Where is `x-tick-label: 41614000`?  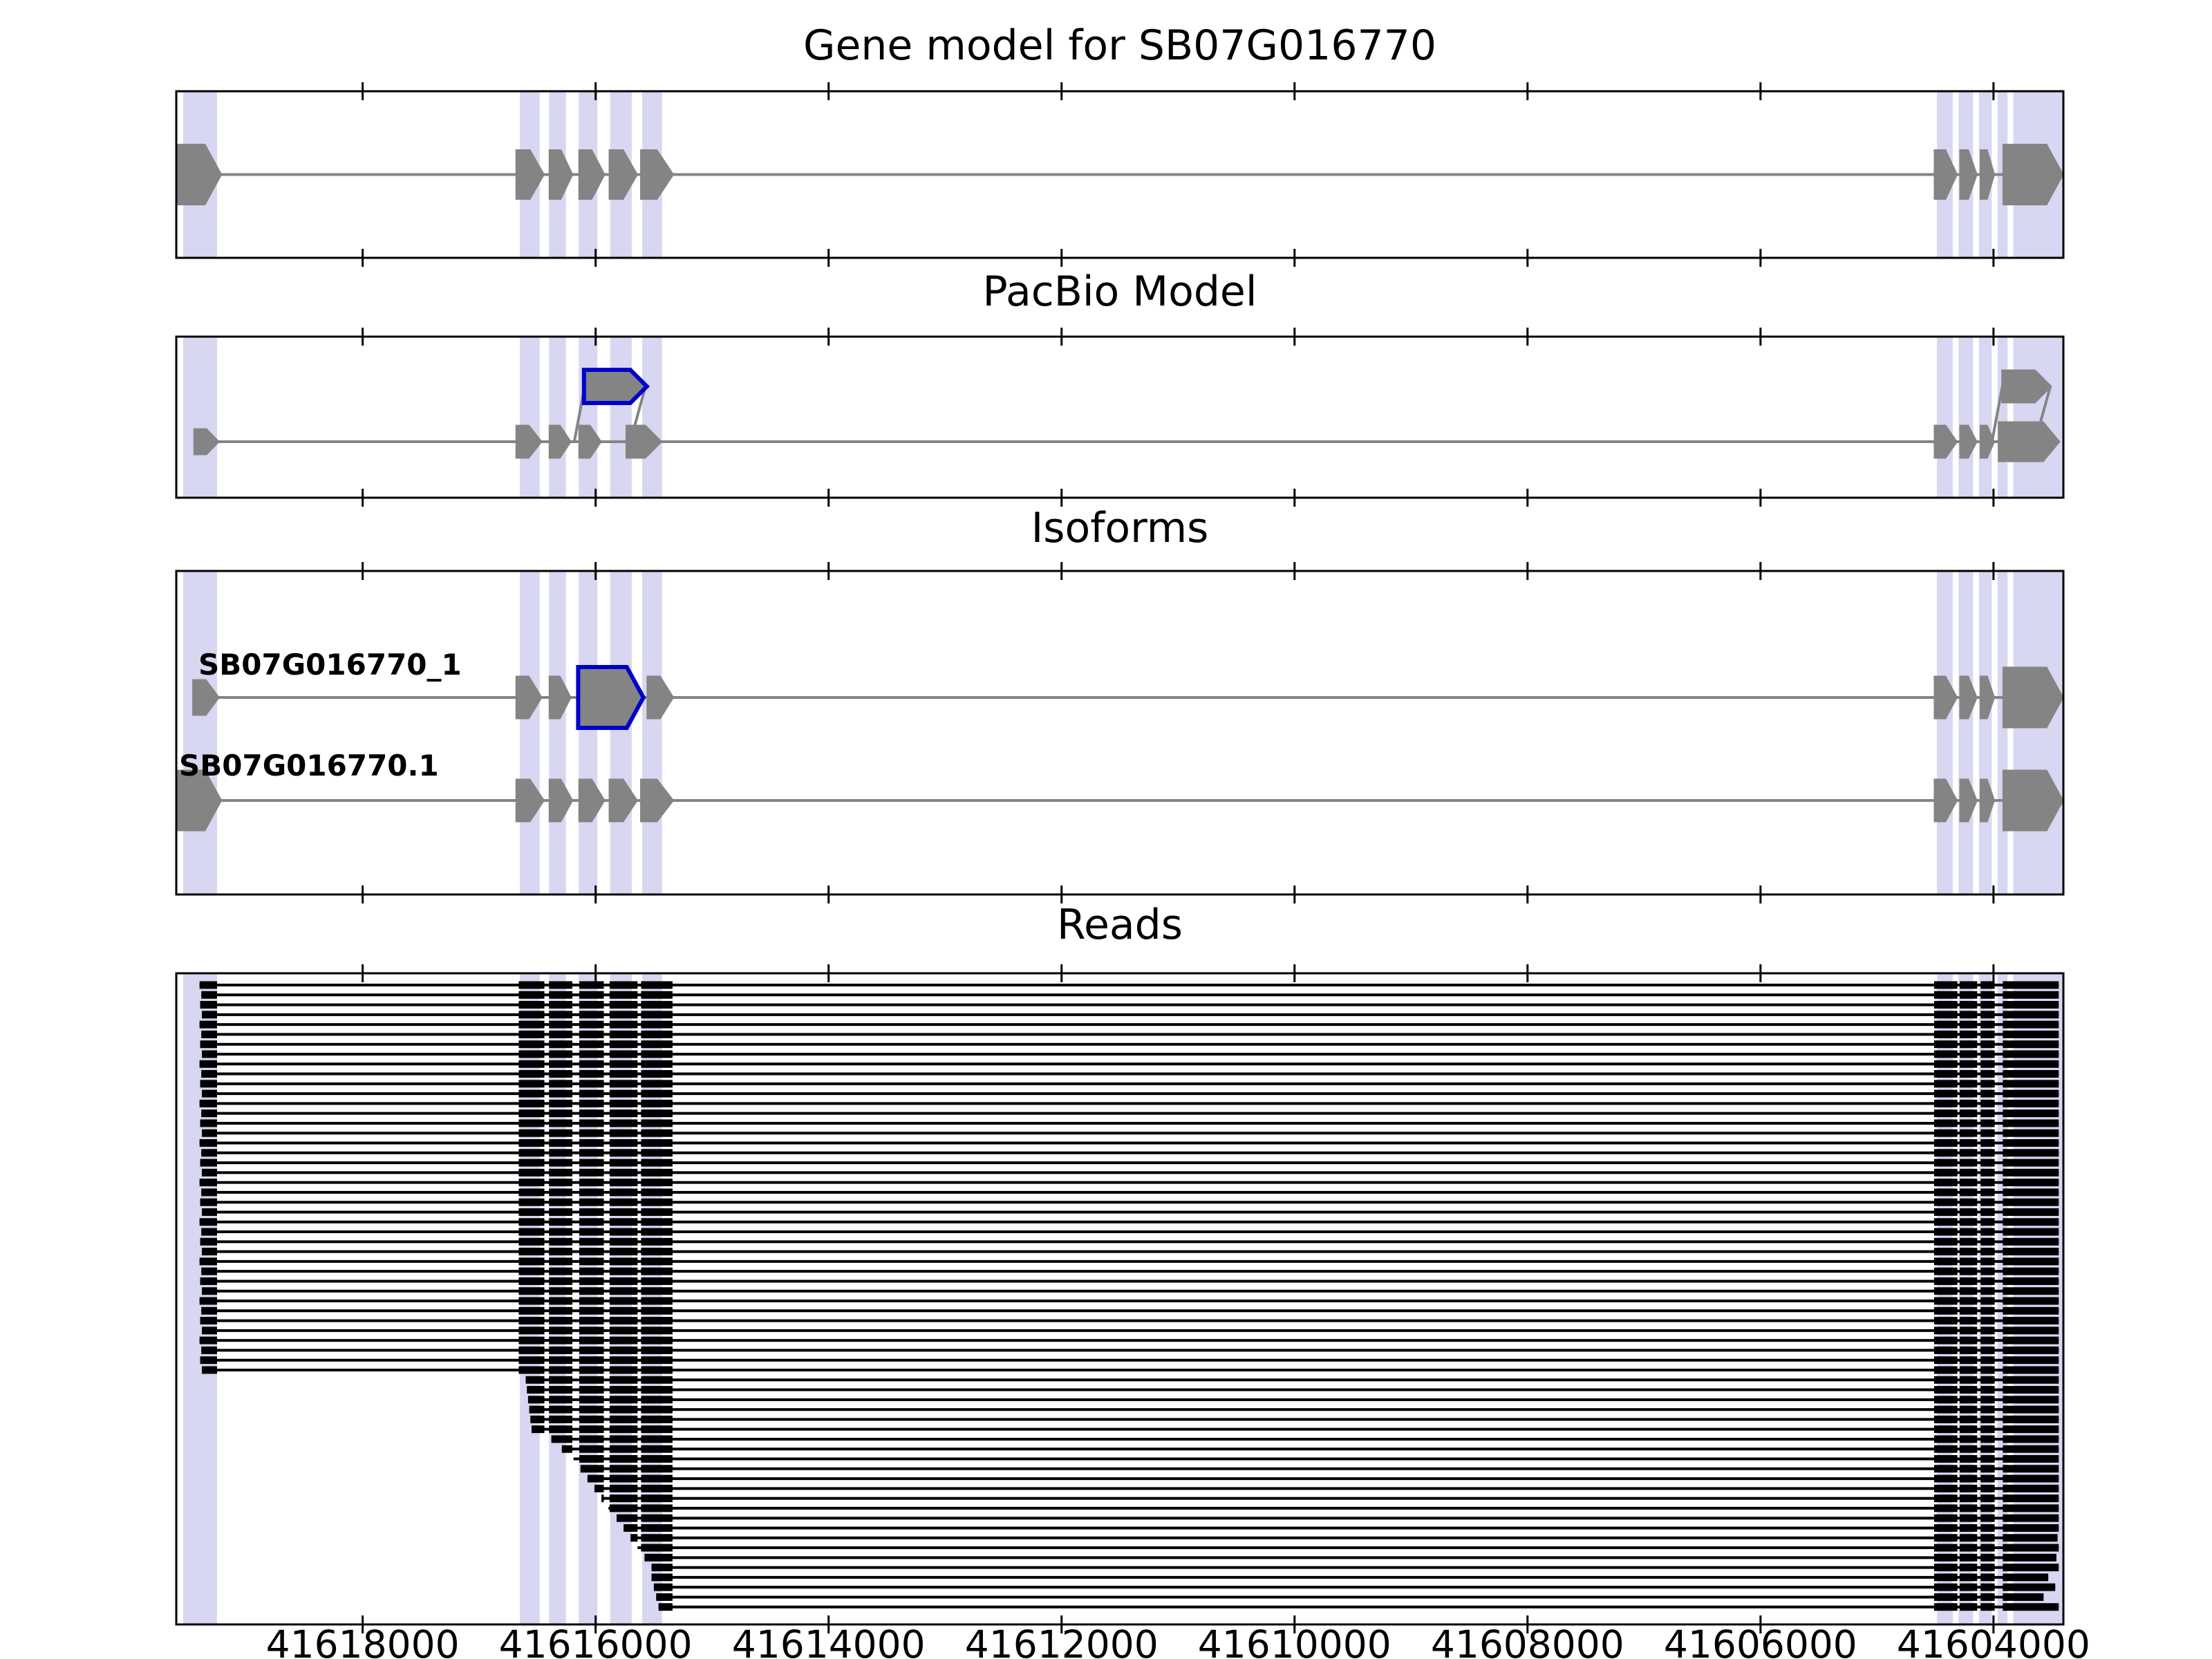
x-tick-label: 41614000 is located at coordinates (828, 1640).